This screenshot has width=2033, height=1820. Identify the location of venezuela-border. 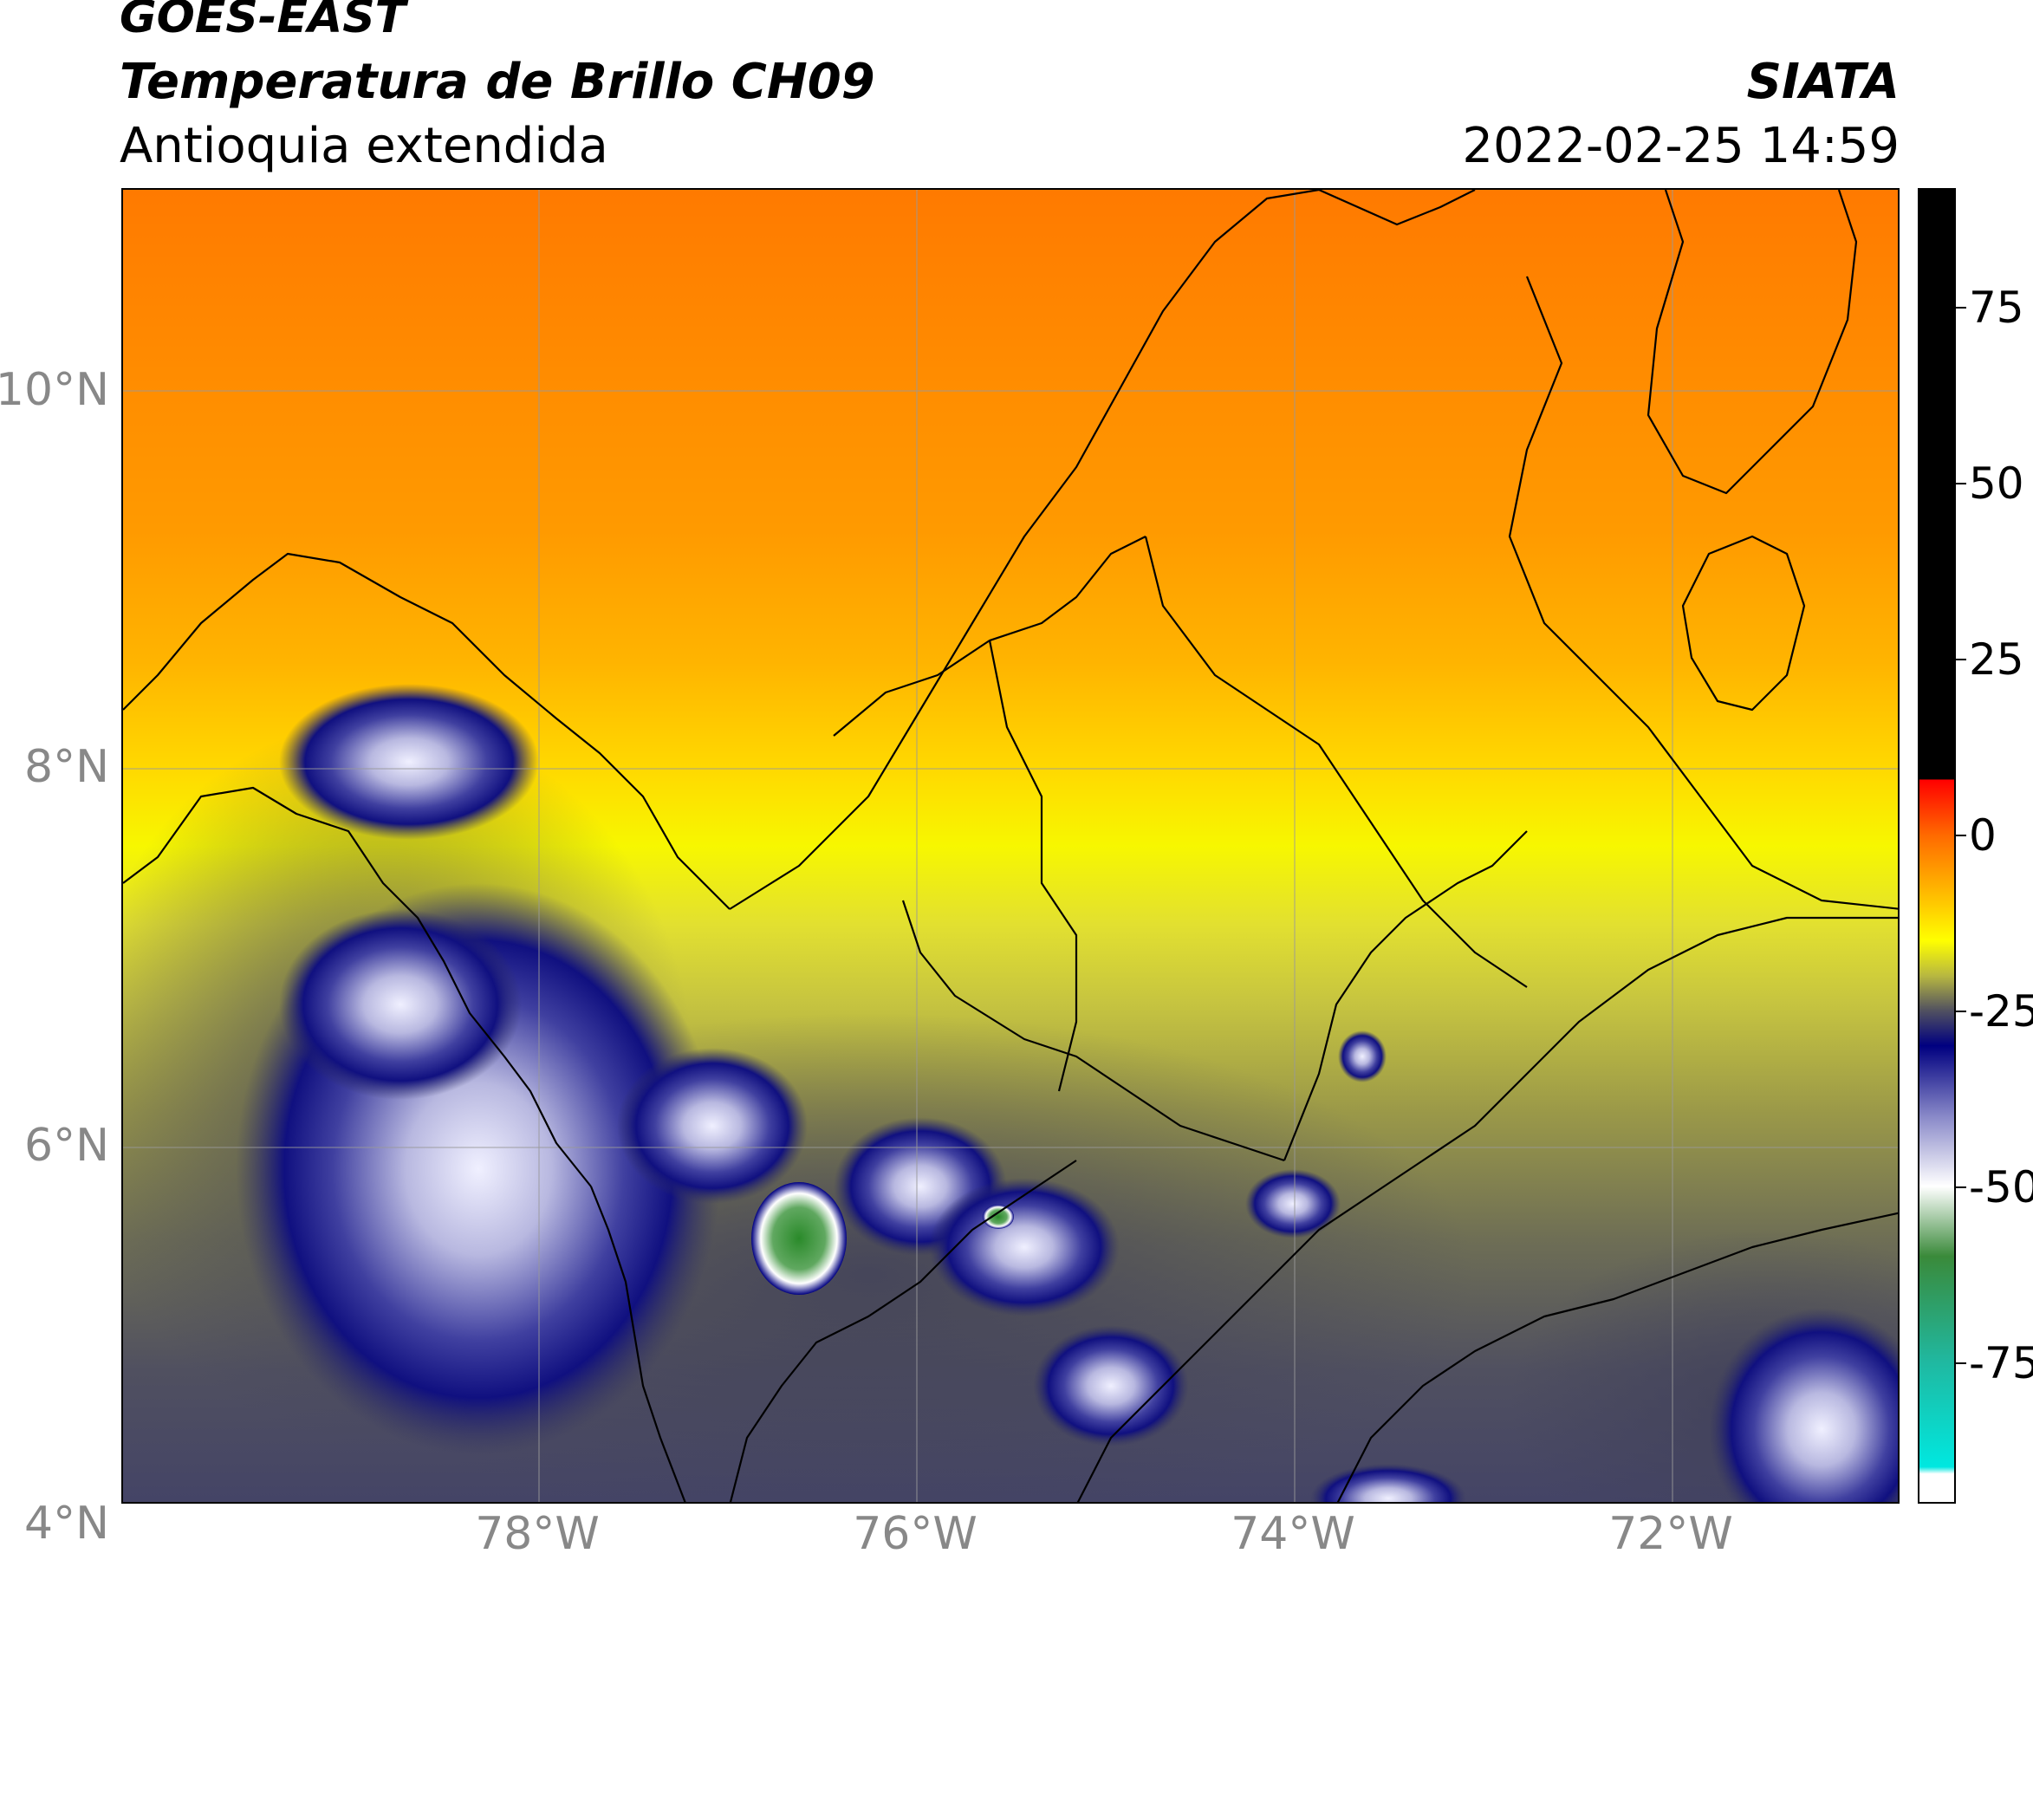
(1703, 593).